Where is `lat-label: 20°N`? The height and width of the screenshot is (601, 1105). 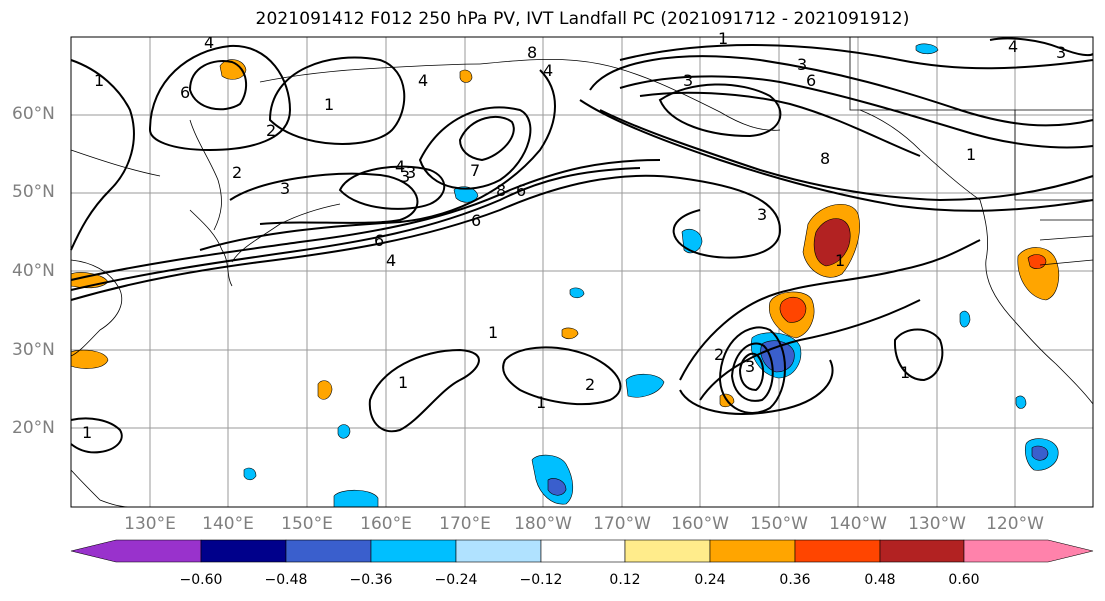
lat-label: 20°N is located at coordinates (33, 428).